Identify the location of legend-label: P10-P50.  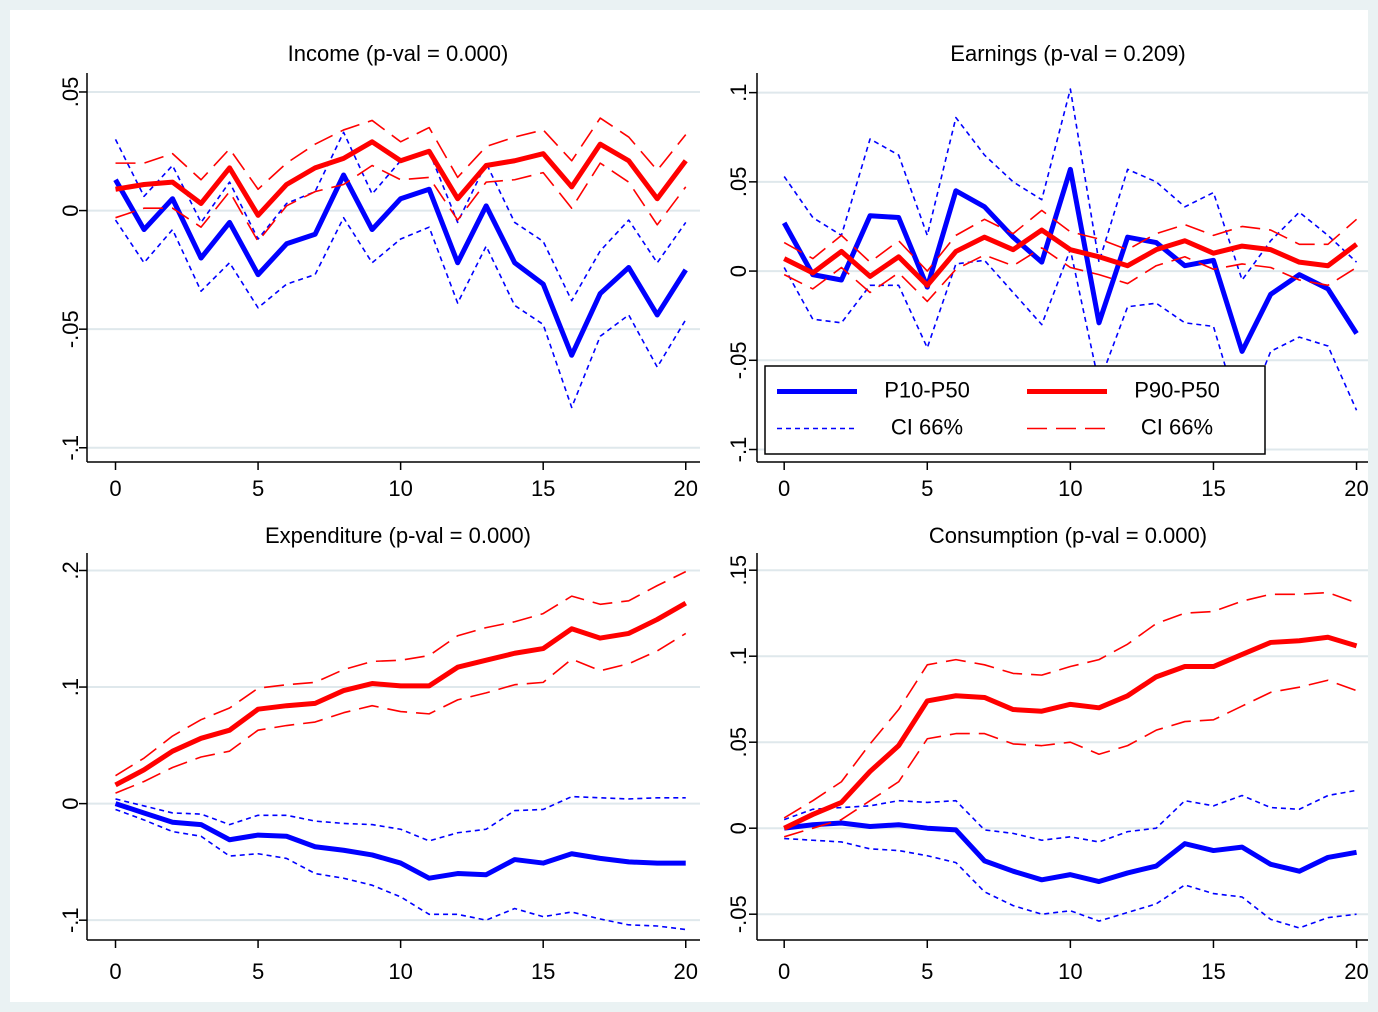
(927, 389).